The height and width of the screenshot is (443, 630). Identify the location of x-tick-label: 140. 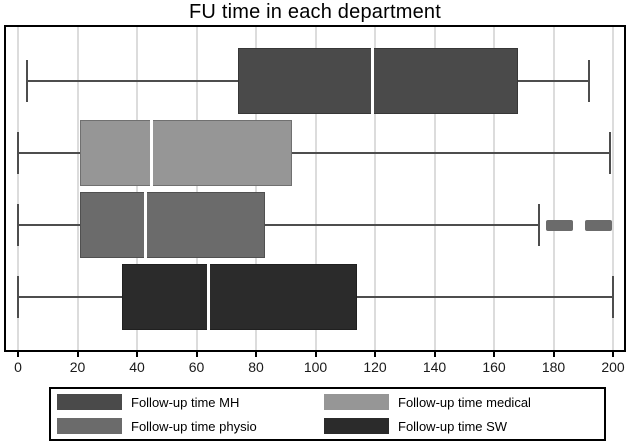
(434, 367).